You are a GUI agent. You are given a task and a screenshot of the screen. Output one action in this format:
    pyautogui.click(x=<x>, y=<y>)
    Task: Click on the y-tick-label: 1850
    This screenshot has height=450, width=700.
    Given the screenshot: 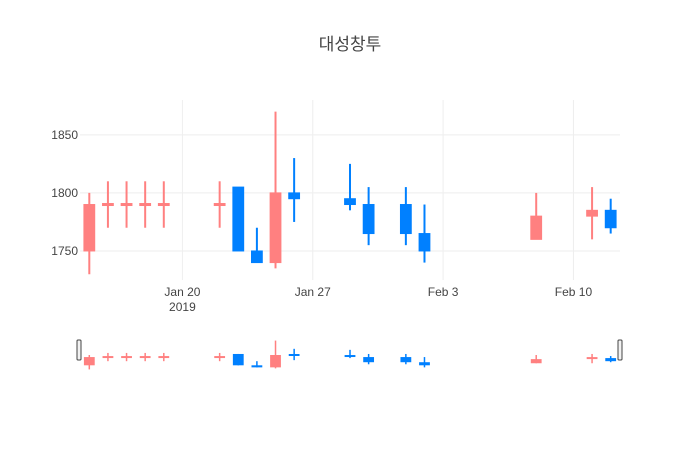 What is the action you would take?
    pyautogui.click(x=64, y=135)
    